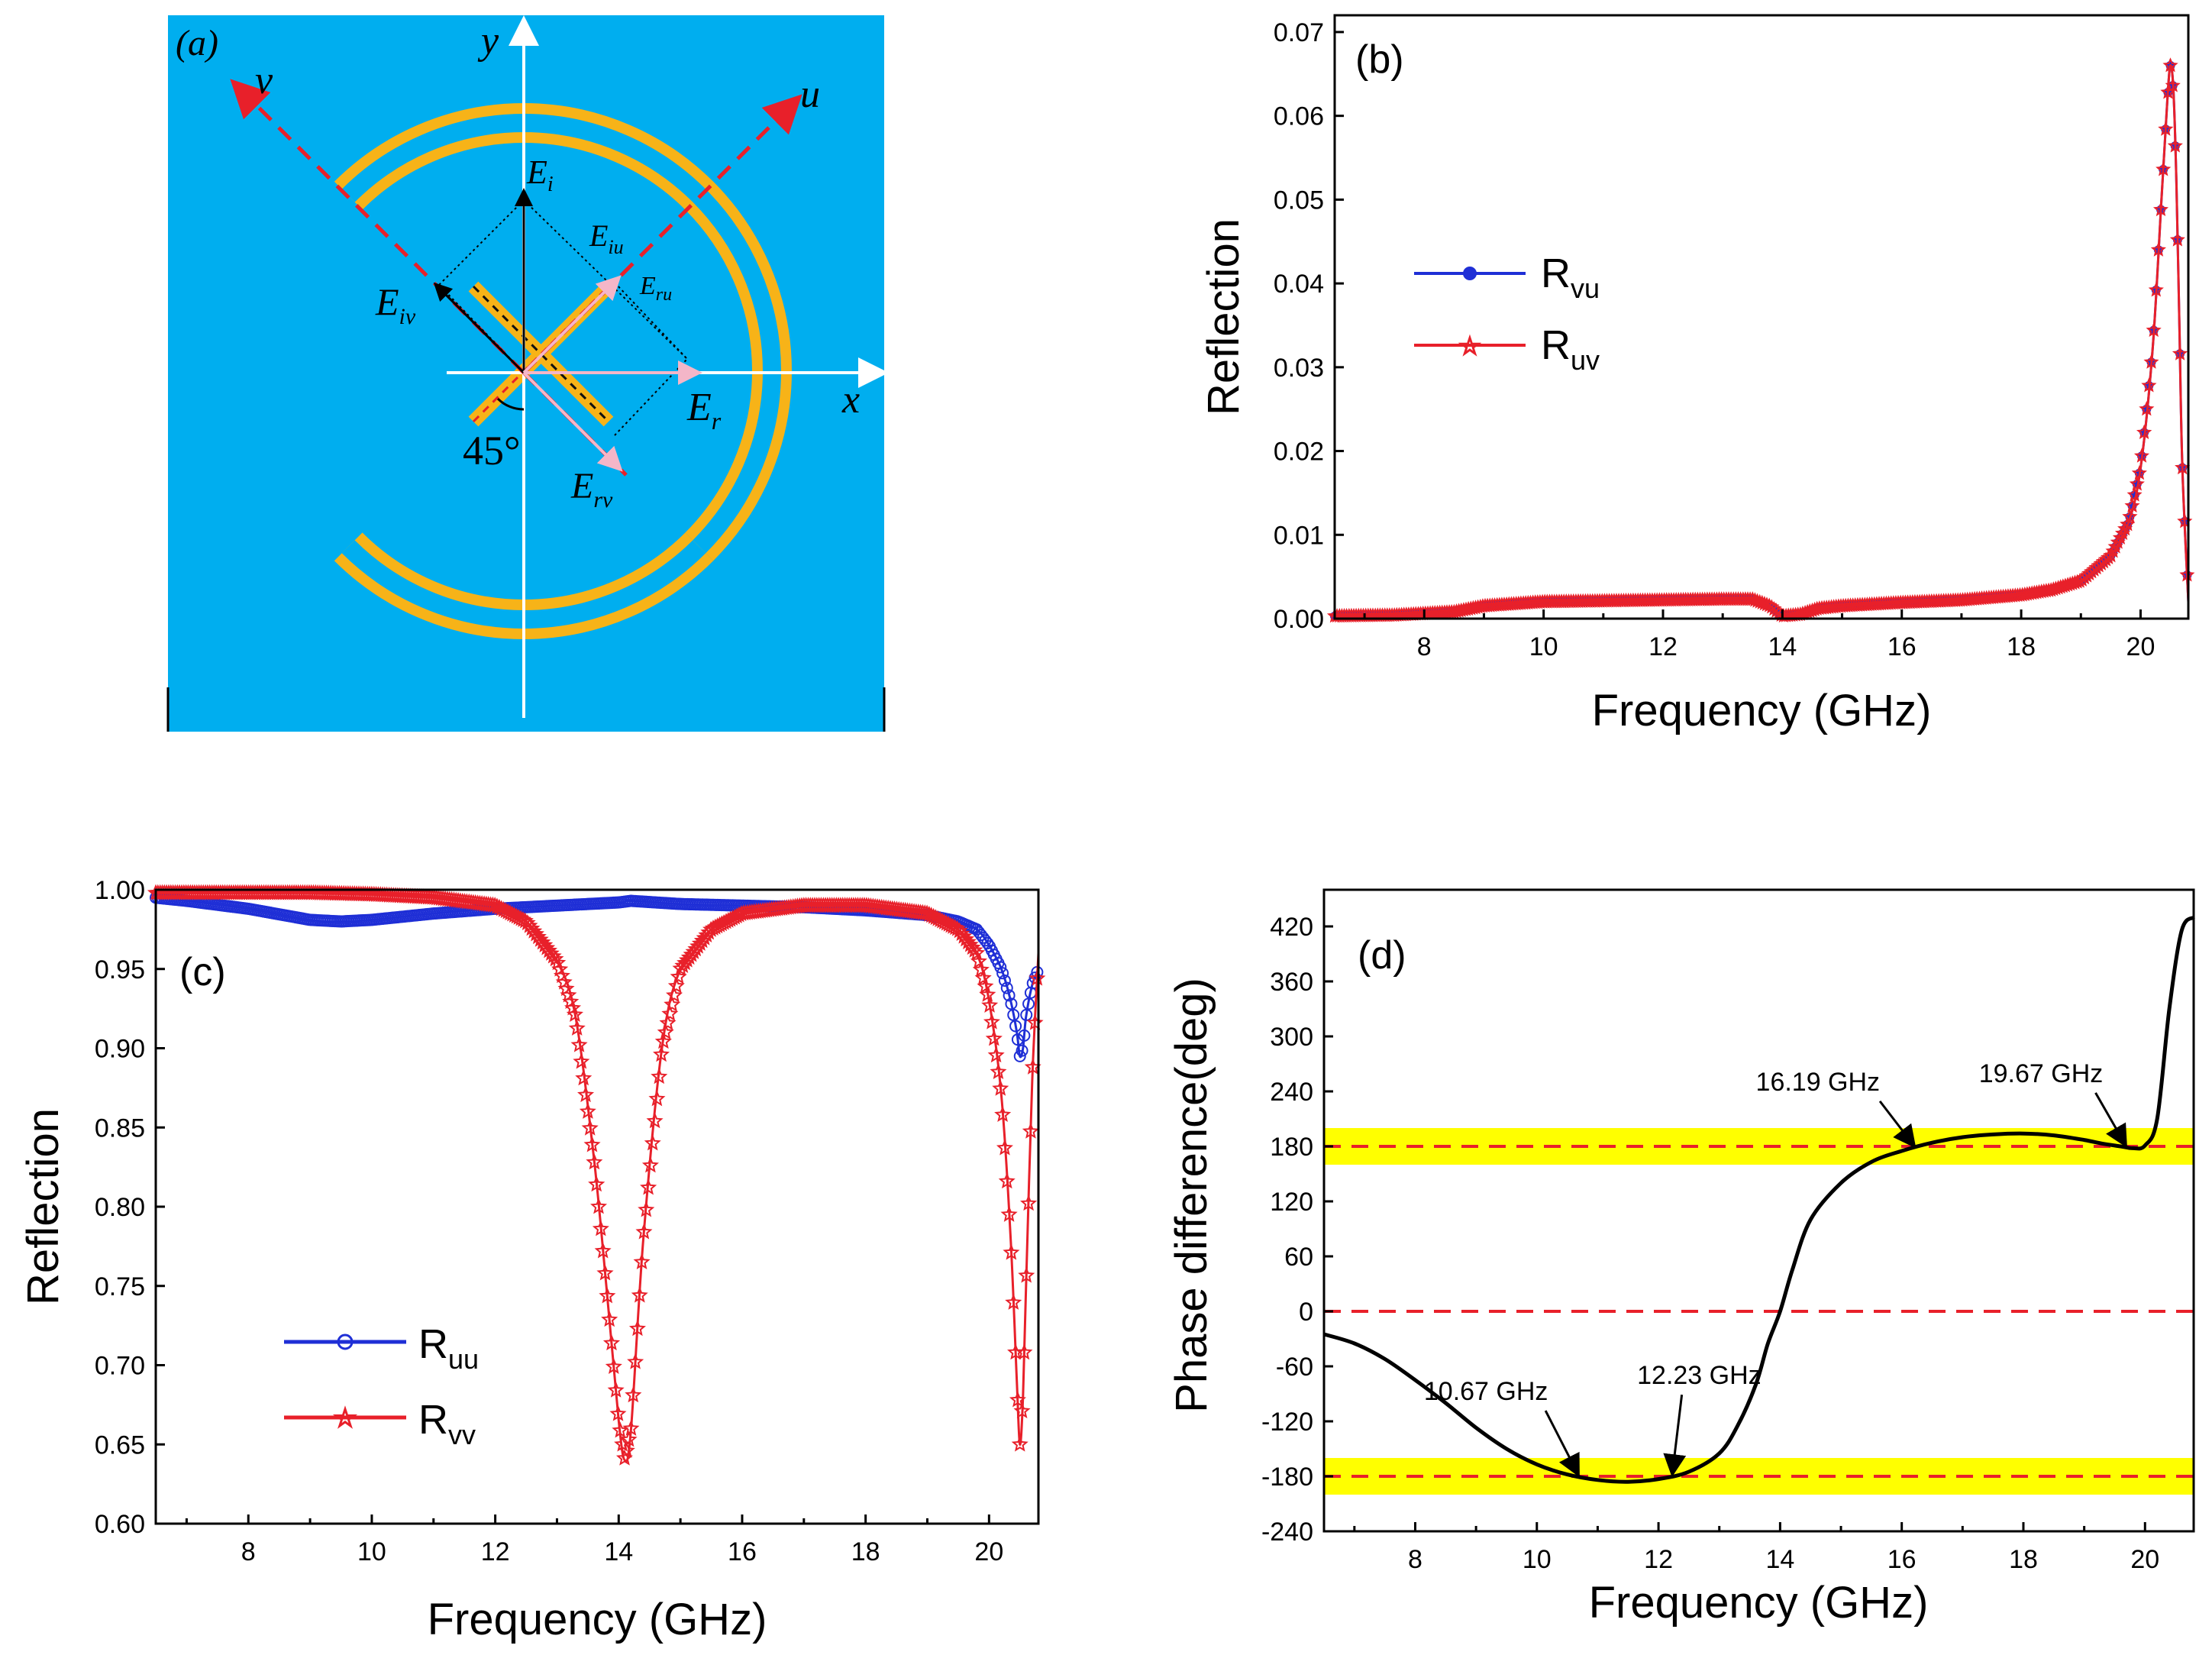  What do you see at coordinates (1299, 452) in the screenshot?
I see `y-tick-label: 0.02` at bounding box center [1299, 452].